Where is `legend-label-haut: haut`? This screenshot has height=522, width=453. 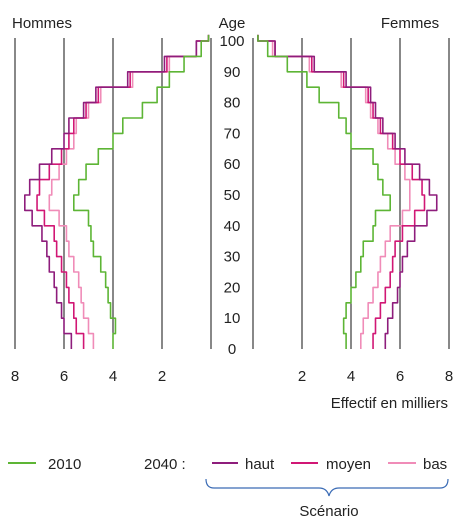 legend-label-haut: haut is located at coordinates (260, 464).